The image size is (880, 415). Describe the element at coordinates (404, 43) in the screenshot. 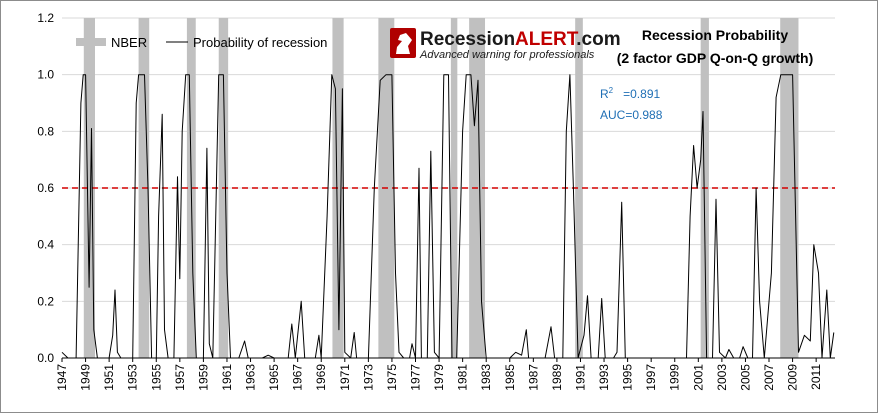

I see `knight-silhouette` at that location.